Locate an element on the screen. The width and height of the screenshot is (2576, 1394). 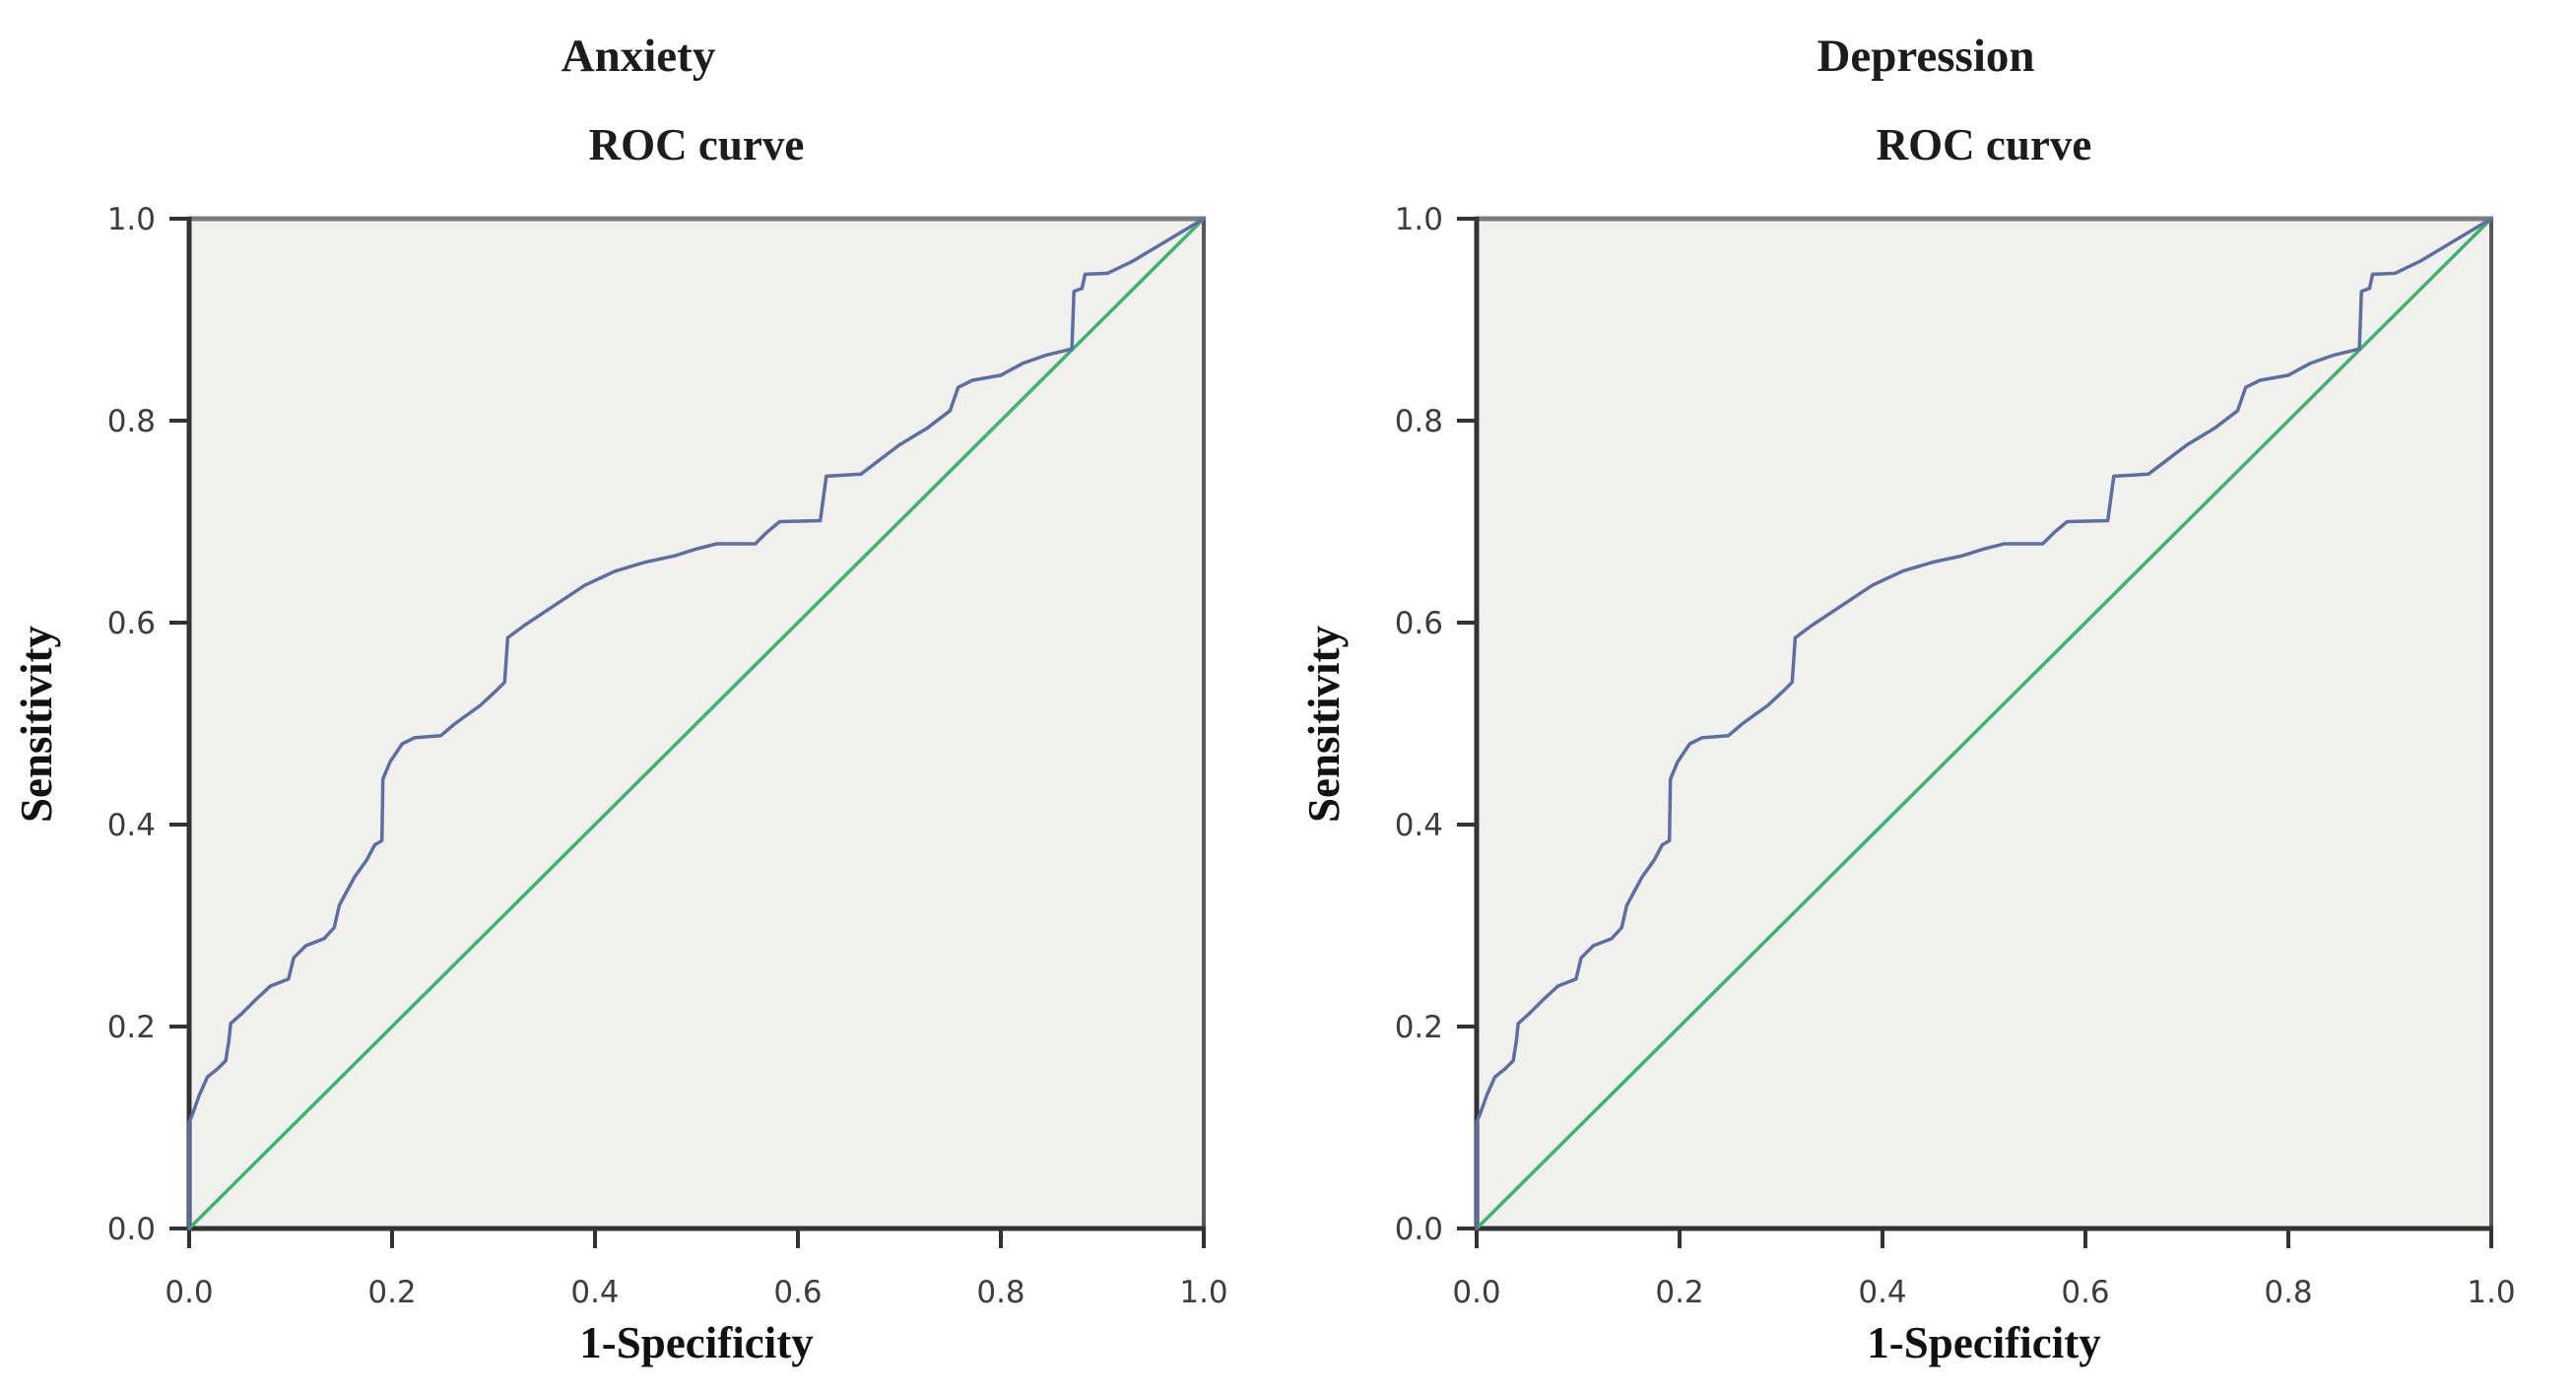
chart-title: Depression is located at coordinates (1925, 56).